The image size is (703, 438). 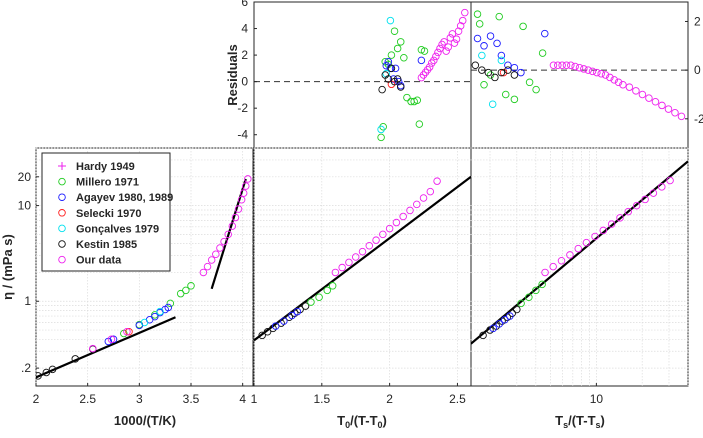 What do you see at coordinates (244, 82) in the screenshot?
I see `tick-label: 0` at bounding box center [244, 82].